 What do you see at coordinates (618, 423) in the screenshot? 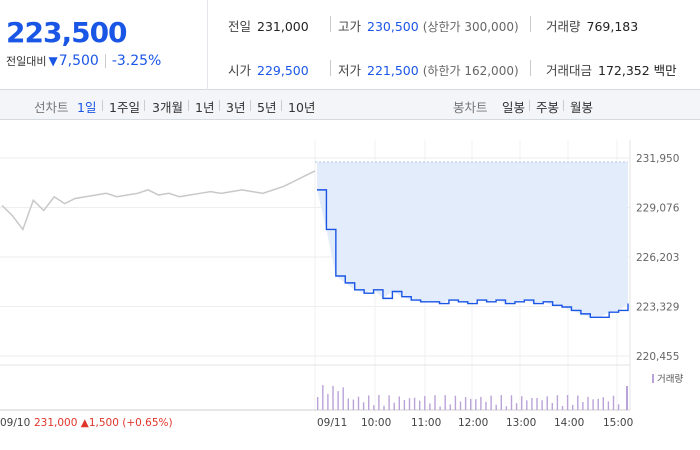
I see `x-tick-label: 15:00` at bounding box center [618, 423].